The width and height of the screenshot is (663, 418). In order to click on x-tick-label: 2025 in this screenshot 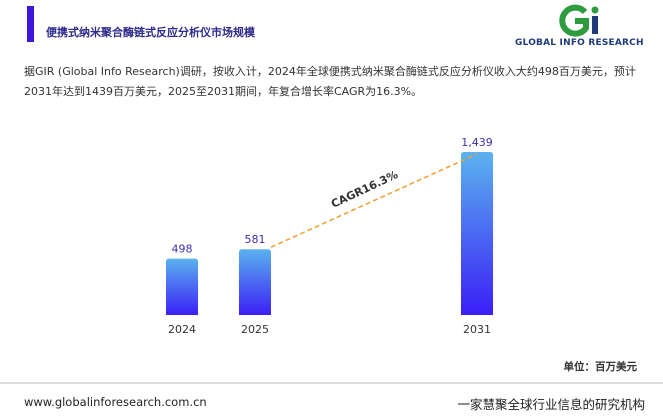, I will do `click(255, 329)`.